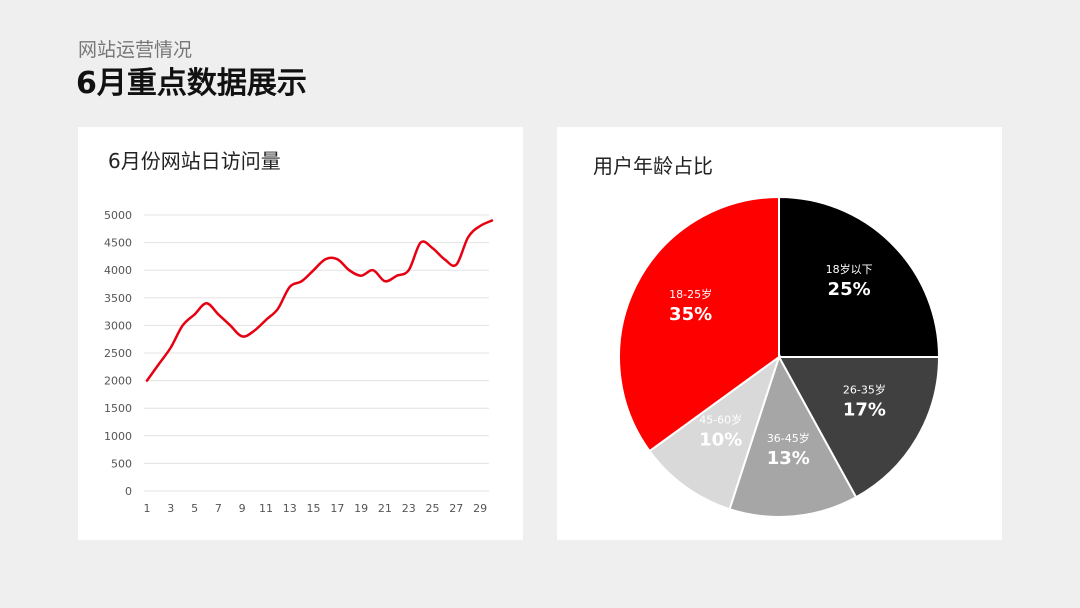  What do you see at coordinates (118, 243) in the screenshot?
I see `y-tick-label: 4500` at bounding box center [118, 243].